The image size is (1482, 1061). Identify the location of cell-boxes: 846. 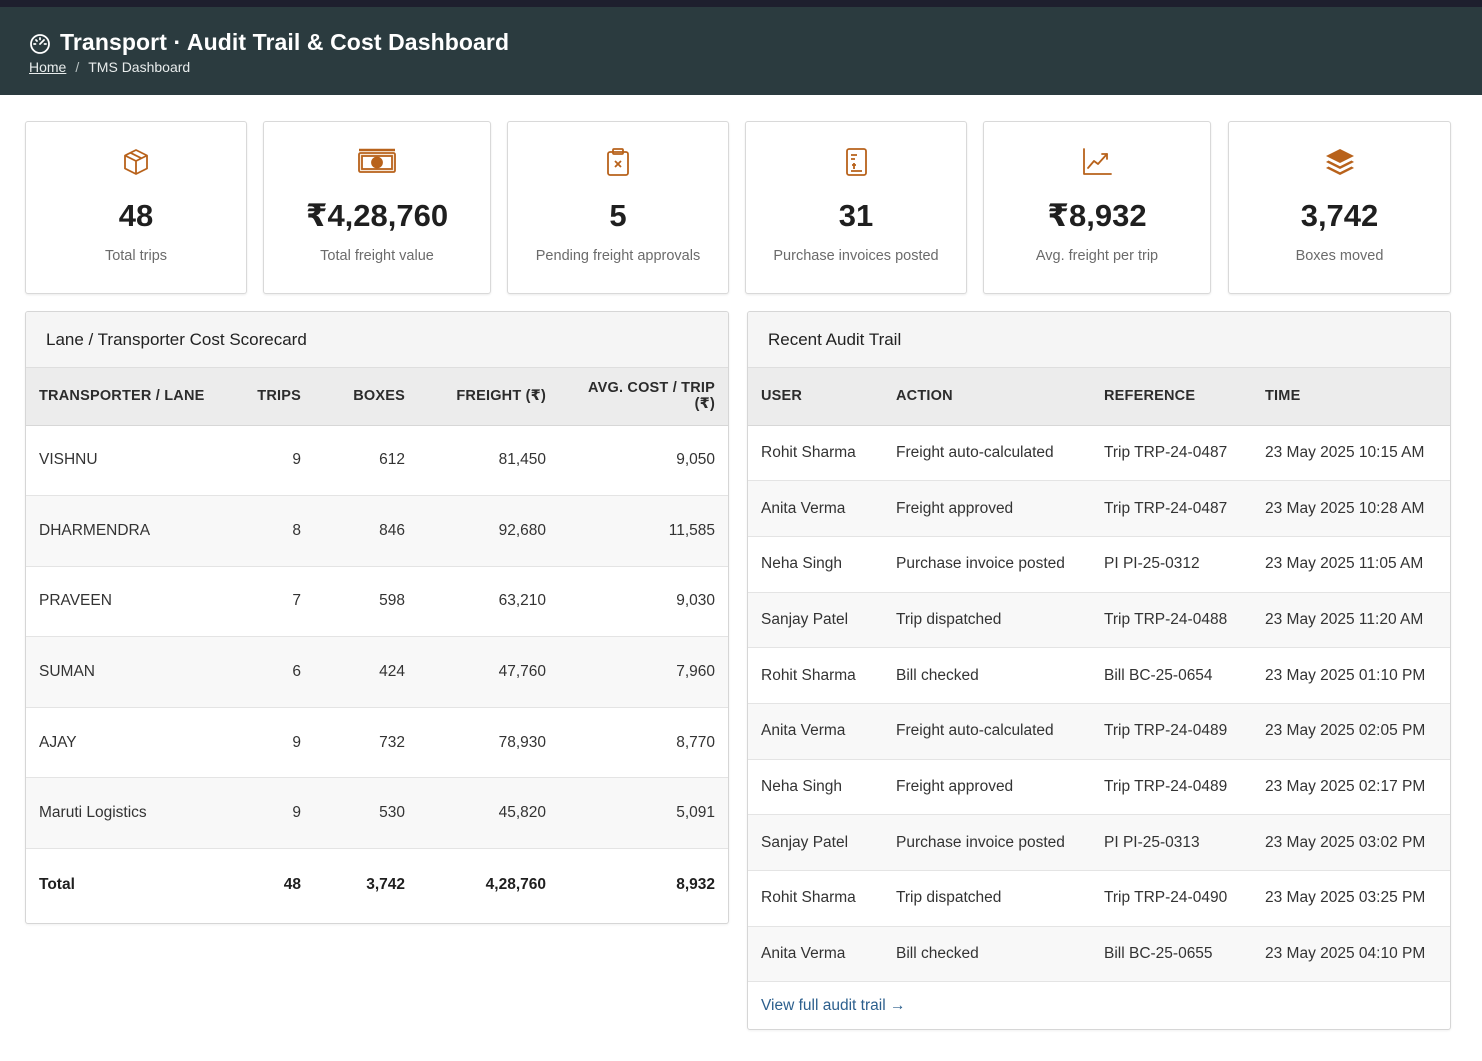
(366, 531).